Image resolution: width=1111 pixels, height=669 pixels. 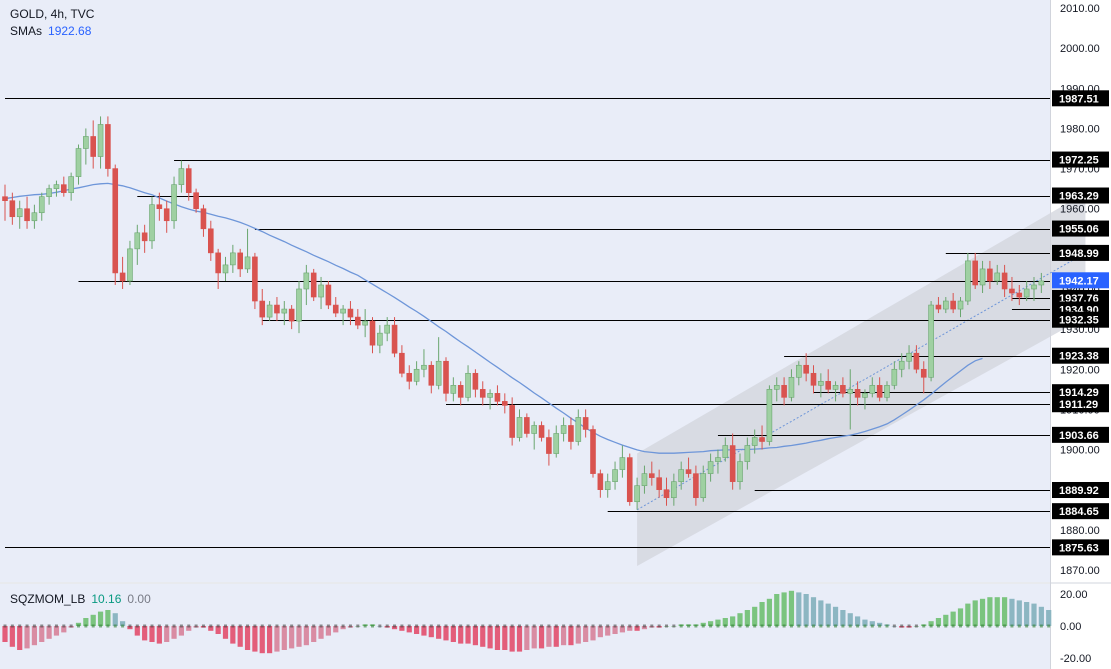 I want to click on level-price-label: 1884.65, so click(x=1079, y=512).